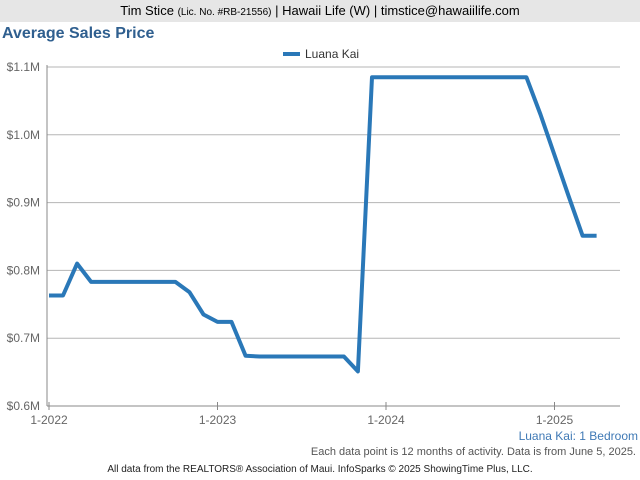 The image size is (640, 480). Describe the element at coordinates (555, 420) in the screenshot. I see `x-tick-label: 1-2025` at that location.